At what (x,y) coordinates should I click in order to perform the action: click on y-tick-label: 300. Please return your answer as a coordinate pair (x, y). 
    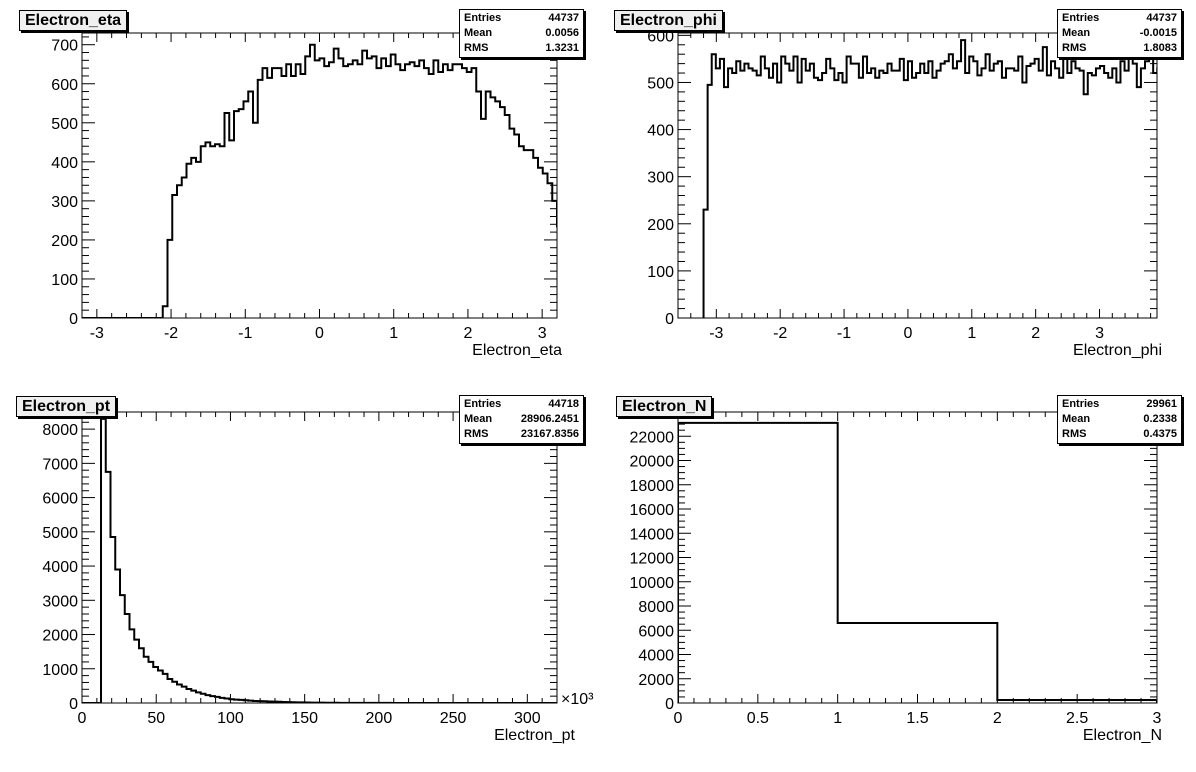
    Looking at the image, I should click on (64, 202).